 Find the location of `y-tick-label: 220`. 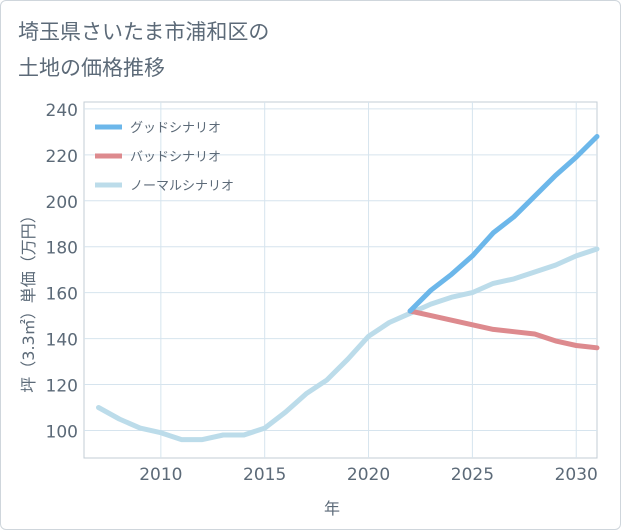

y-tick-label: 220 is located at coordinates (62, 157).